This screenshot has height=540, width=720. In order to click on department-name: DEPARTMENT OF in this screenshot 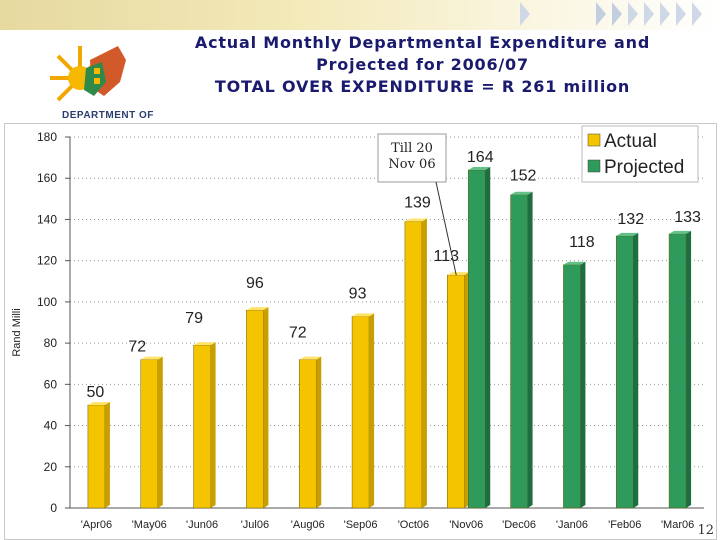, I will do `click(108, 115)`.